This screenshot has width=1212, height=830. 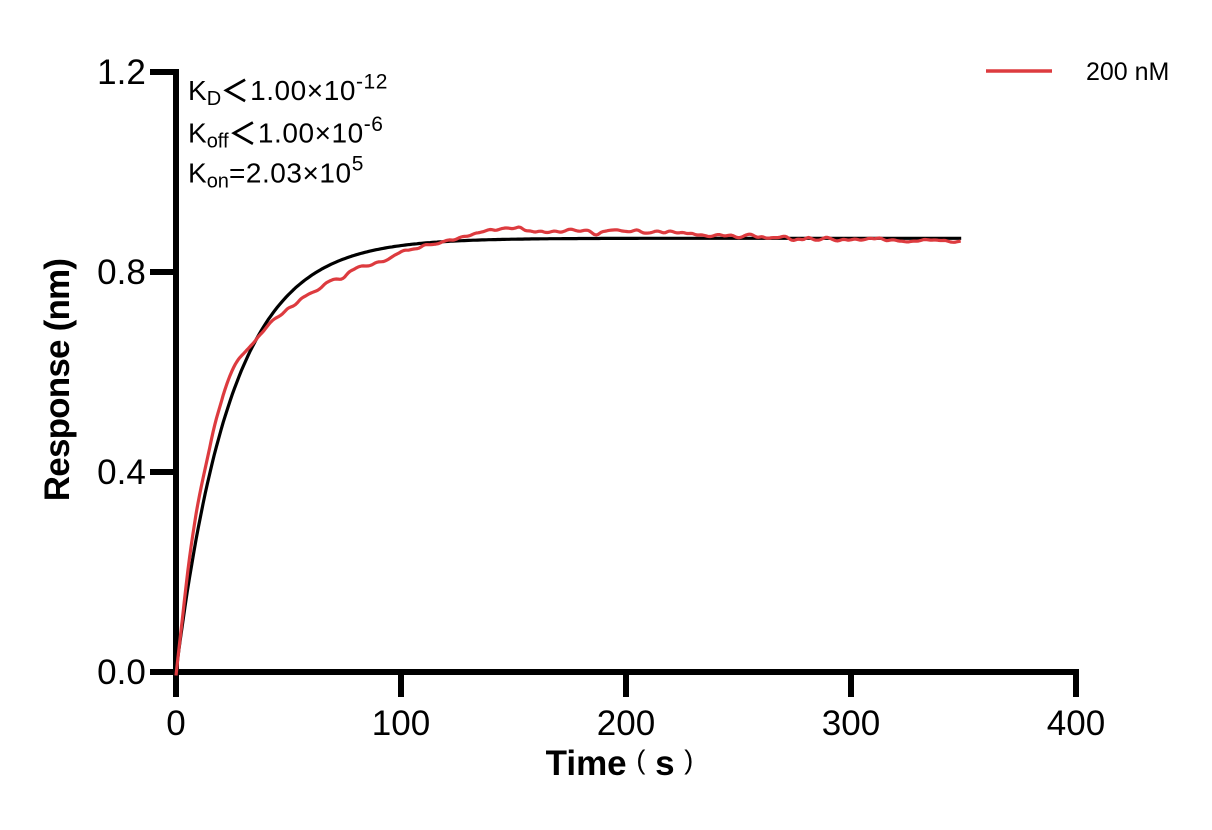 I want to click on svg-text: Response (nm), so click(x=57, y=380).